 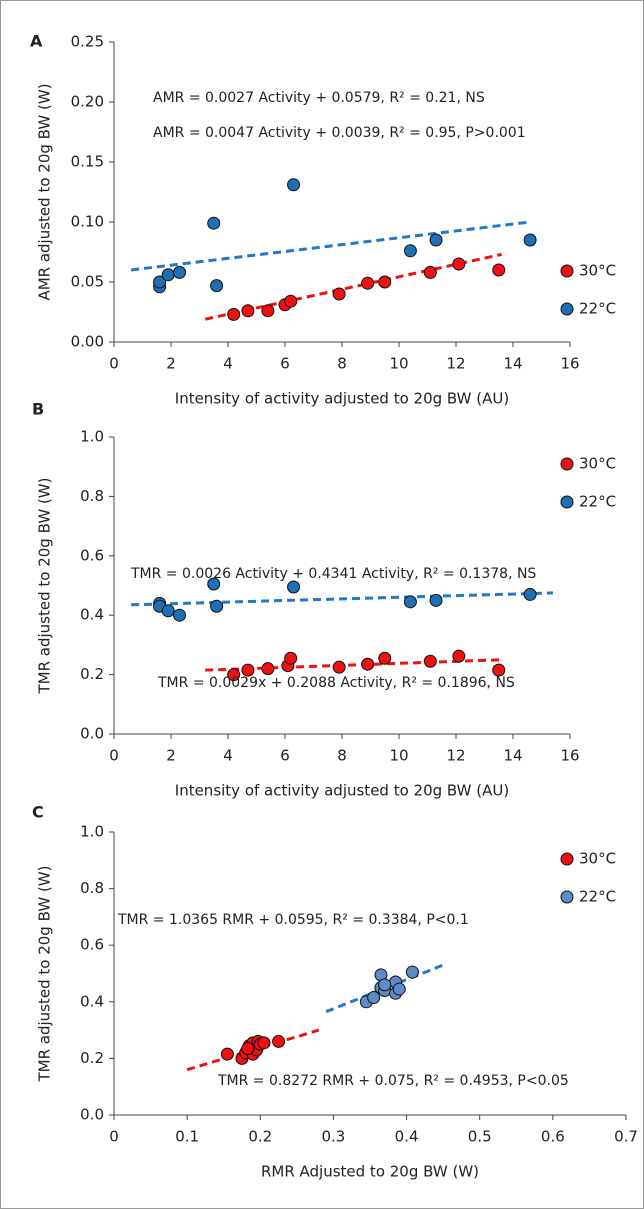 What do you see at coordinates (333, 1137) in the screenshot?
I see `x-tick-label: 0.3` at bounding box center [333, 1137].